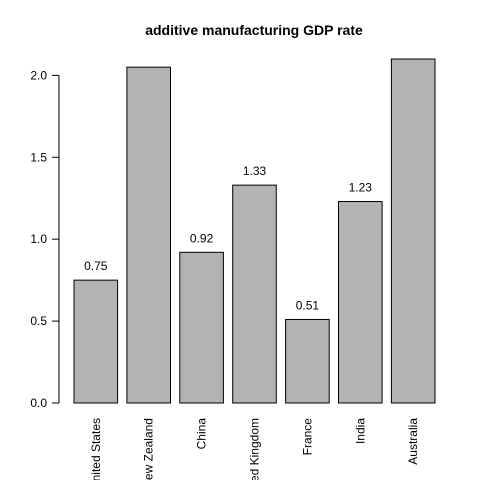  What do you see at coordinates (96, 266) in the screenshot?
I see `data-label: 0.75` at bounding box center [96, 266].